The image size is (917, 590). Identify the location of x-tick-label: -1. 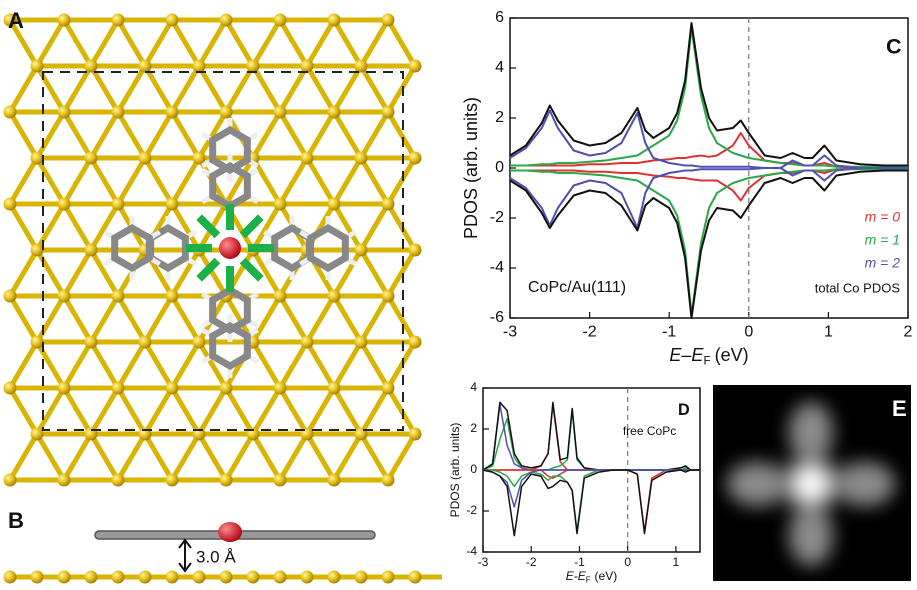
(669, 332).